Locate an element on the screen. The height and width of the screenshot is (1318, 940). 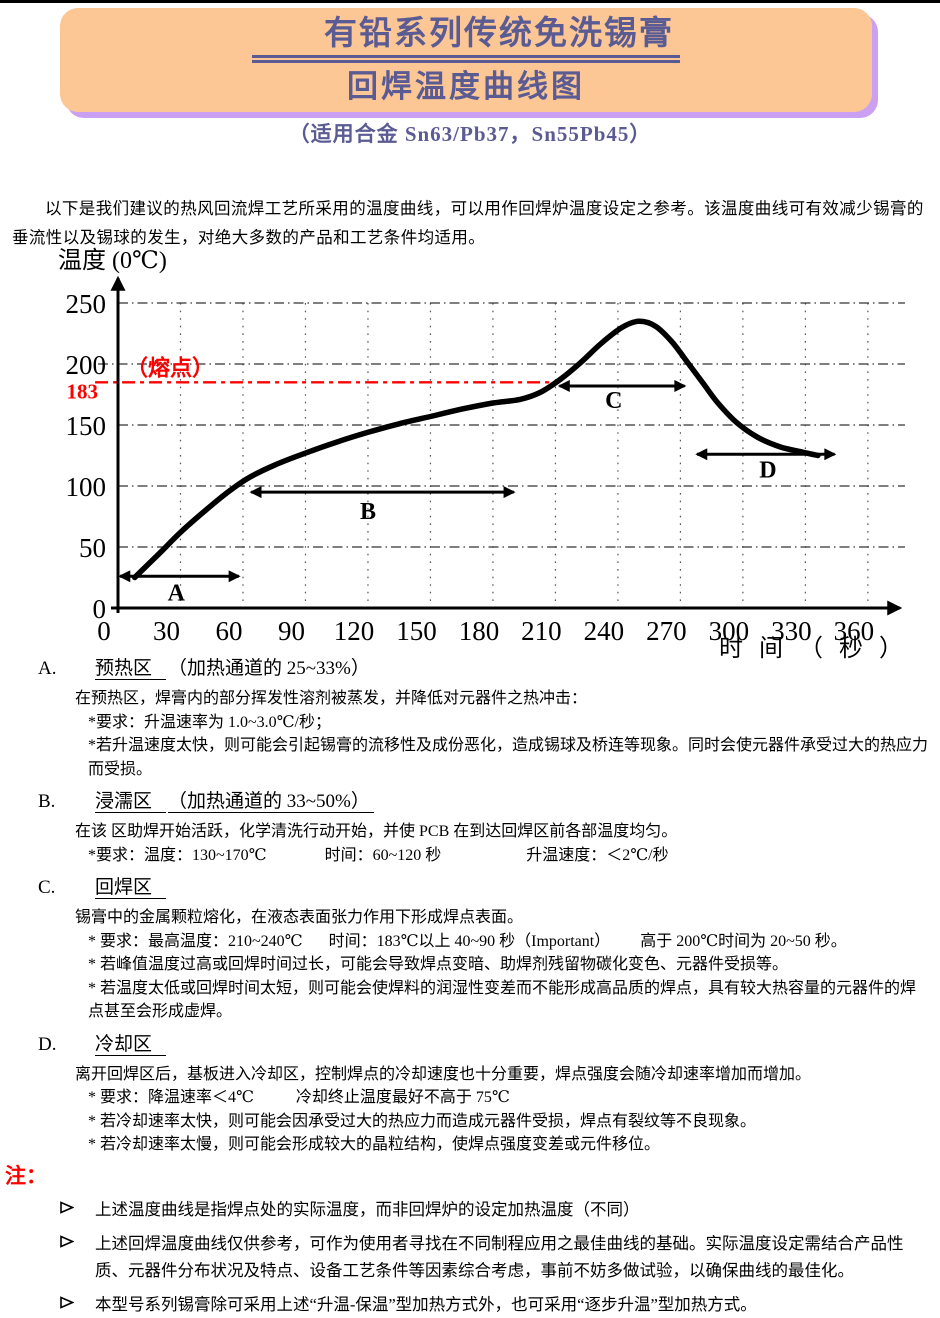
section-b-suffix: （加热通道的 33~50%） is located at coordinates (271, 802).